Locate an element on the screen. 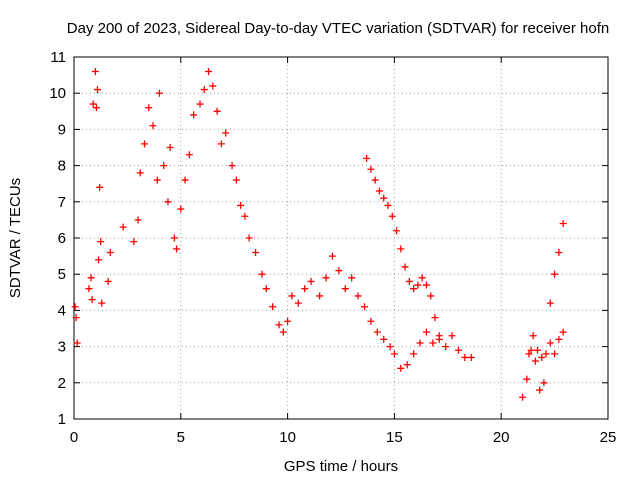 This screenshot has height=480, width=640. y-tick-labels: 1 2 3 4 5 6 7 8 9 10 11 is located at coordinates (57, 238).